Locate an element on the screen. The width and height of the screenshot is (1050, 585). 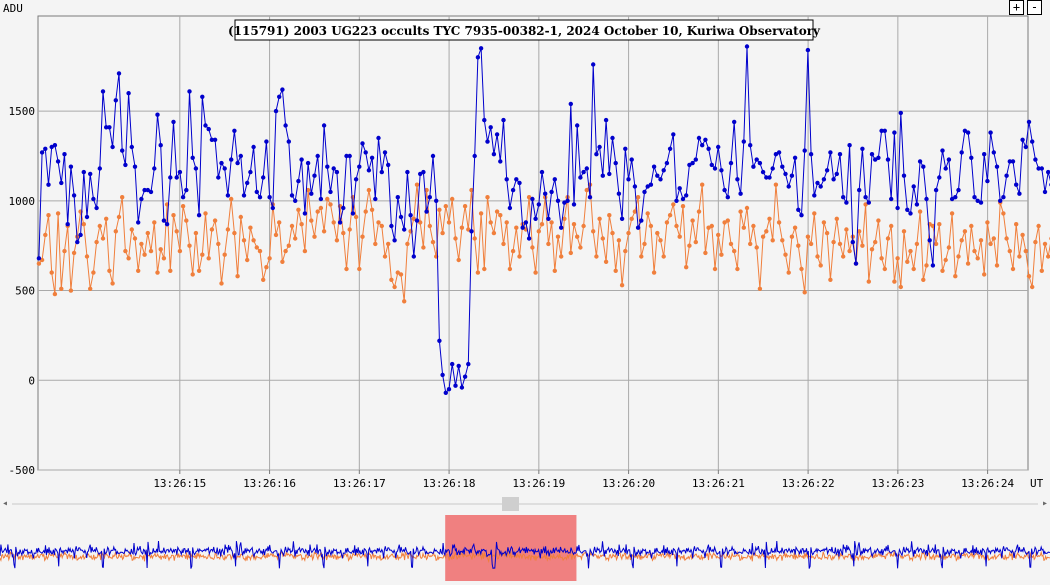
zoom-in-button: + is located at coordinates (1016, 7).